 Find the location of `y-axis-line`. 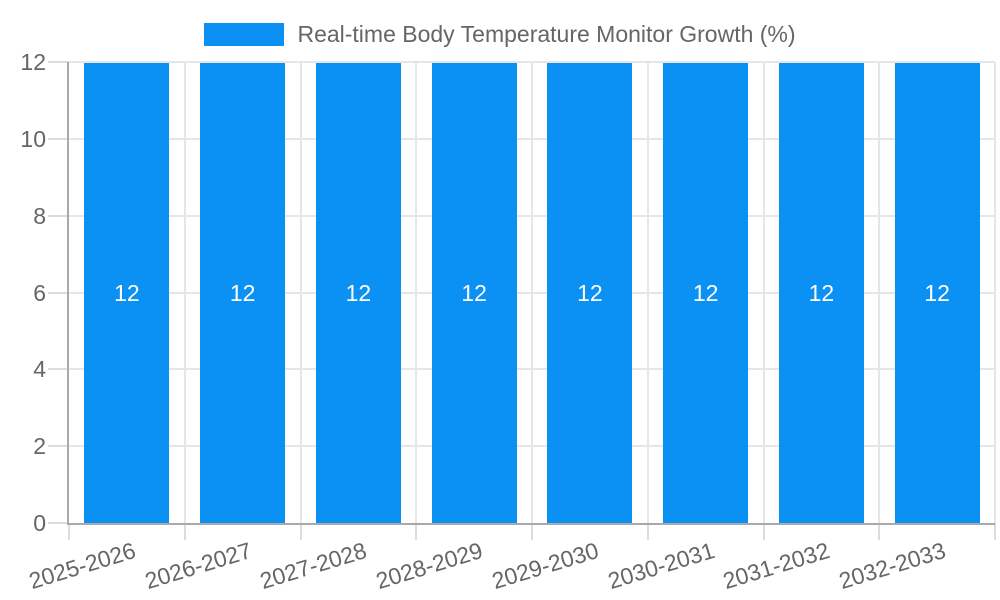

y-axis-line is located at coordinates (68, 292).